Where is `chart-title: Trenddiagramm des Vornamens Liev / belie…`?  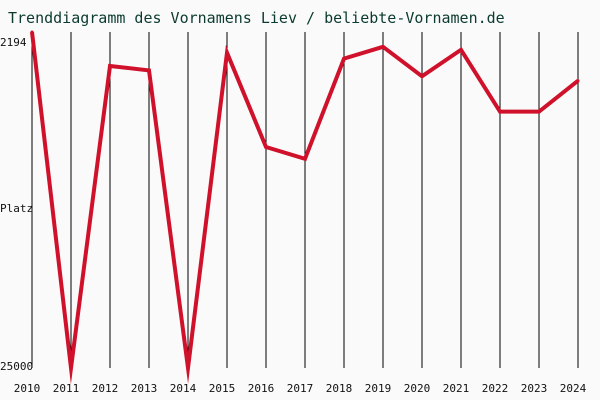
chart-title: Trenddiagramm des Vornamens Liev / belie… is located at coordinates (256, 18).